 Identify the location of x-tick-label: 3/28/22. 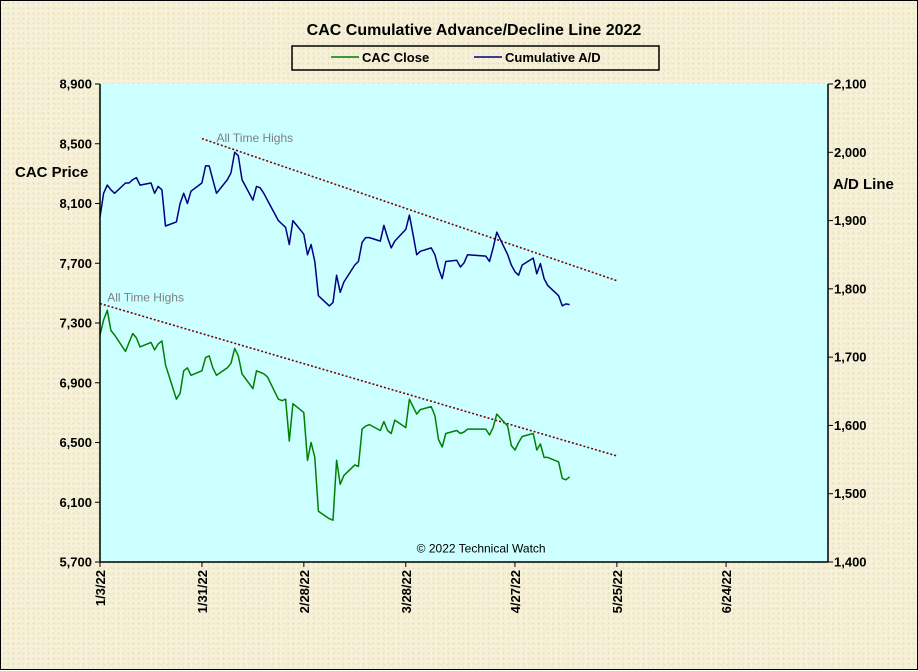
(406, 591).